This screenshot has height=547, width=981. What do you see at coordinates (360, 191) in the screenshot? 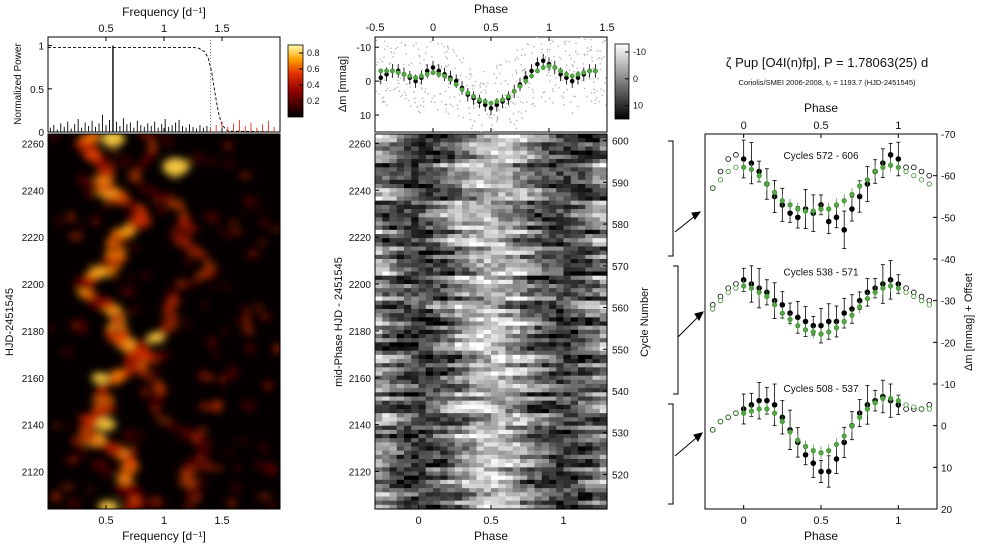
I see `phase-time-y-tick-label: 2240` at bounding box center [360, 191].